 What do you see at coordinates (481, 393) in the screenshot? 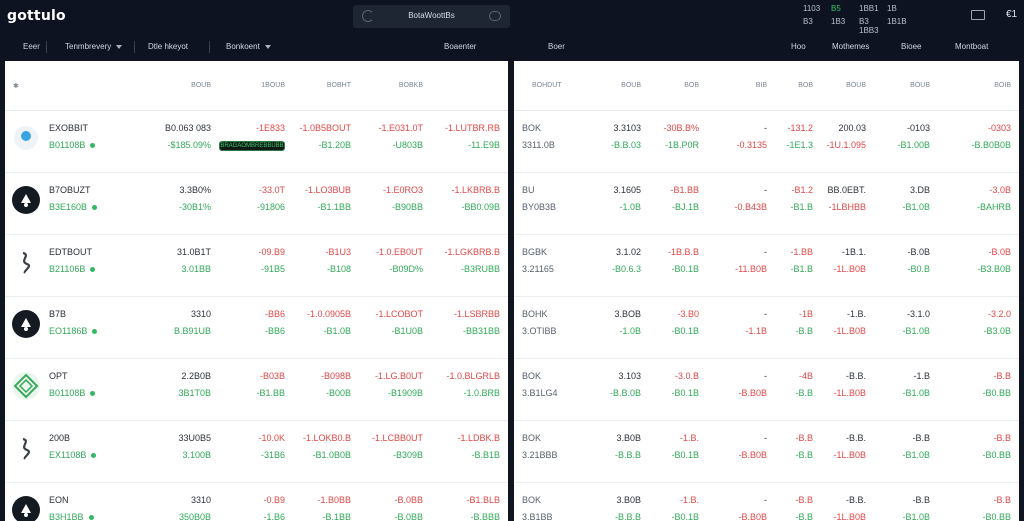
I see `cell-change: -1.0.BRB` at bounding box center [481, 393].